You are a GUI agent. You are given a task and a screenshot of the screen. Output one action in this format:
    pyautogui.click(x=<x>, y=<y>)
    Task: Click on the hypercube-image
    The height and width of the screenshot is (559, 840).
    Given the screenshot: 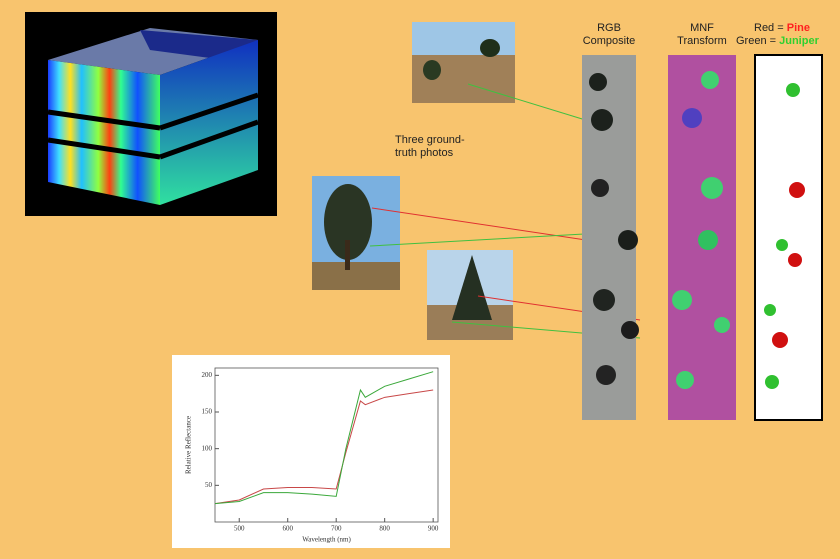 What is the action you would take?
    pyautogui.click(x=151, y=114)
    